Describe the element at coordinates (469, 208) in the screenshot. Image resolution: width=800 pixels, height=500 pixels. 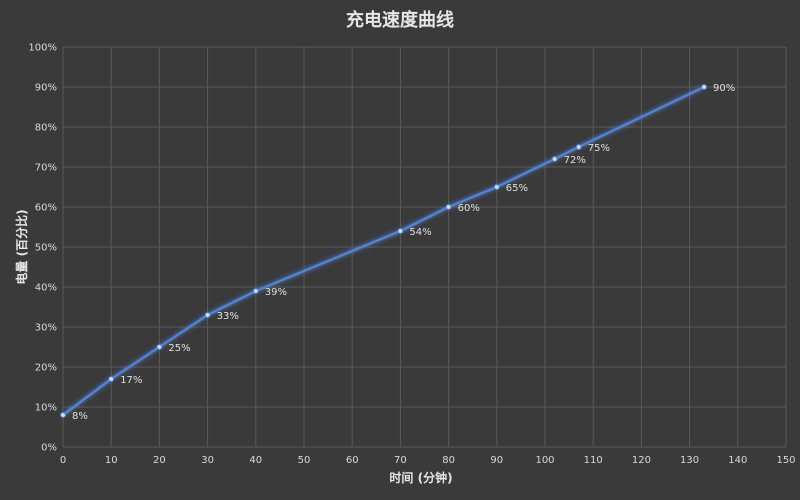
I see `data-label: 60%` at that location.